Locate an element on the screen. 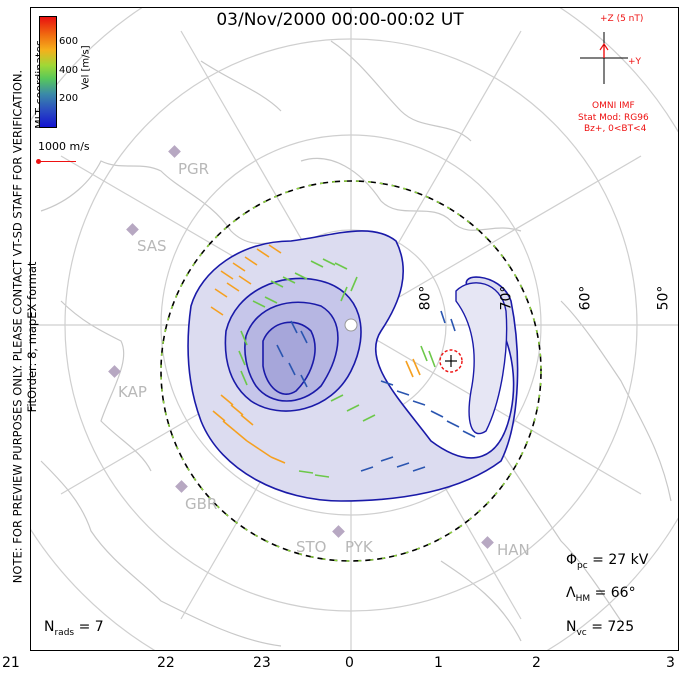 The image size is (680, 674). mlt-tick-22: 22 is located at coordinates (166, 663).